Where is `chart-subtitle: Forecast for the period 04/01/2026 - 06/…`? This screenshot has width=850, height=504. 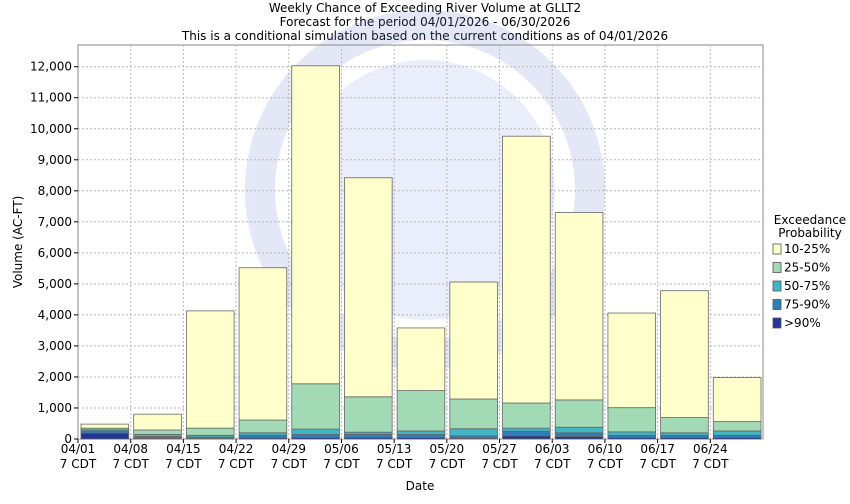
chart-subtitle: Forecast for the period 04/01/2026 - 06/… is located at coordinates (425, 22).